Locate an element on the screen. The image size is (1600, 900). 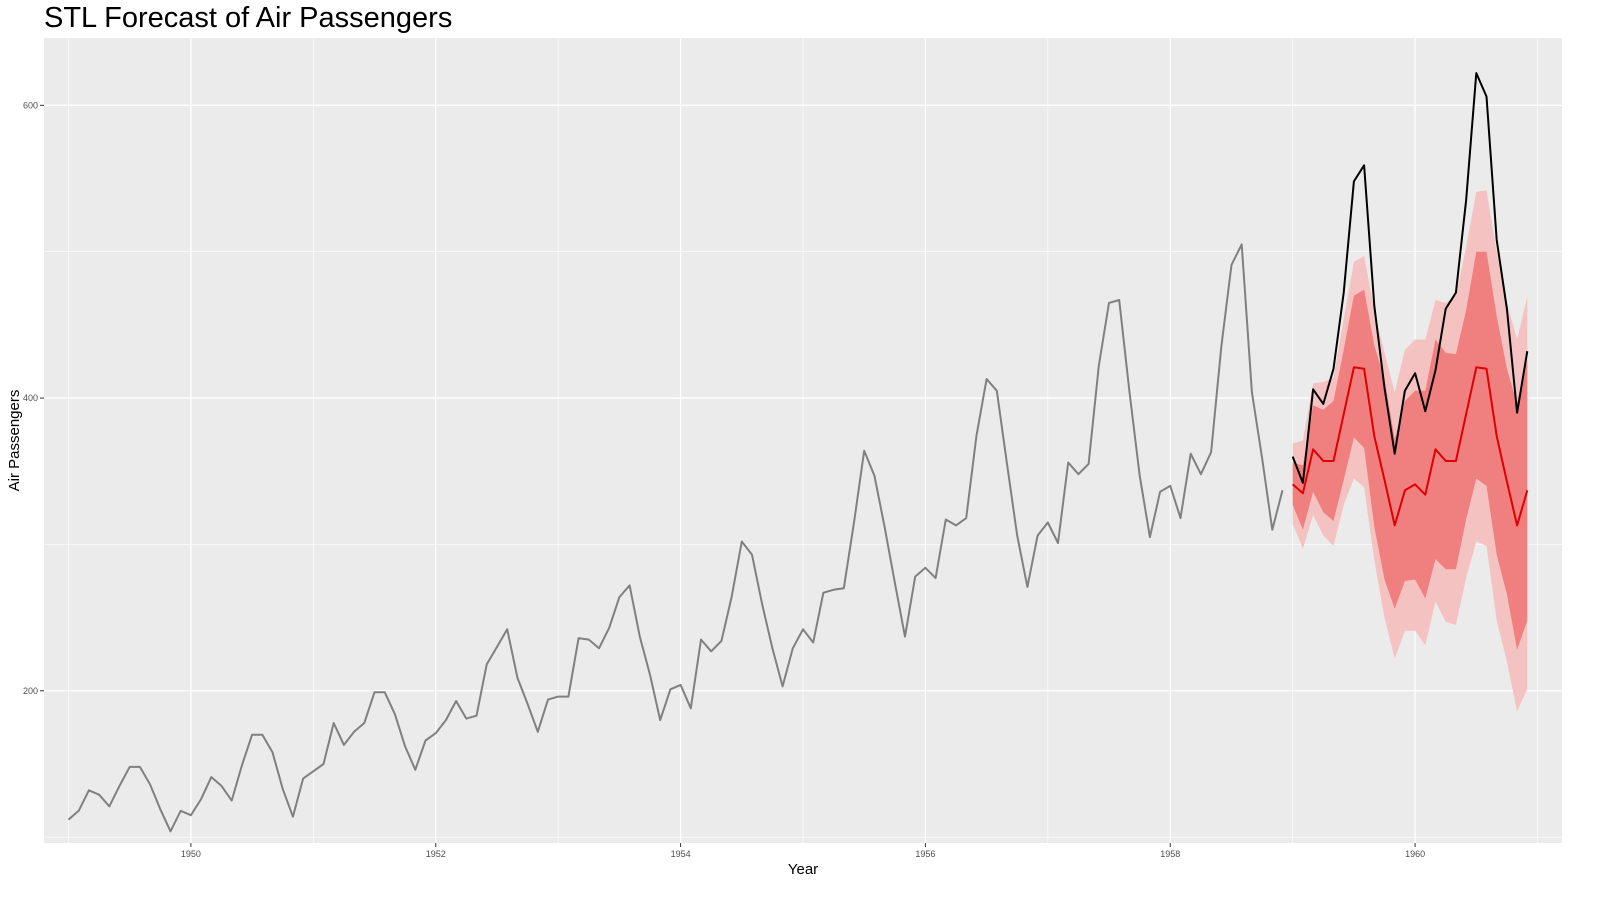
x-tick-label: 1952 is located at coordinates (436, 854).